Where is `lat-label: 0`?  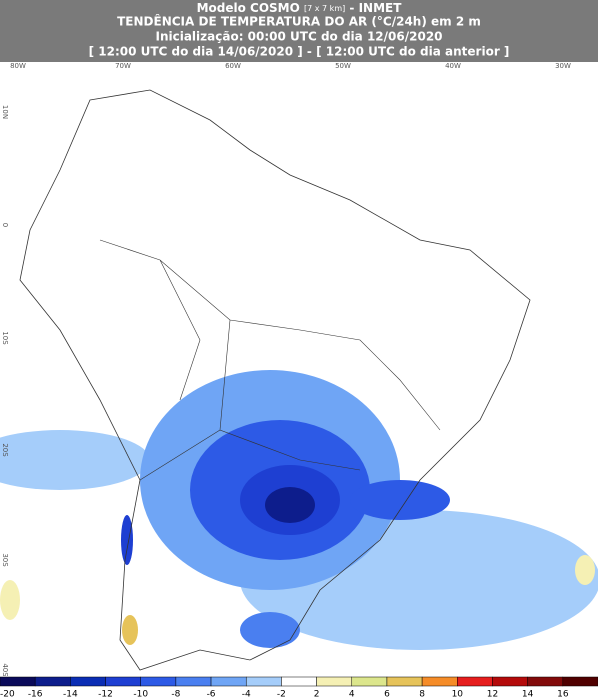
lat-label: 0 is located at coordinates (5, 225).